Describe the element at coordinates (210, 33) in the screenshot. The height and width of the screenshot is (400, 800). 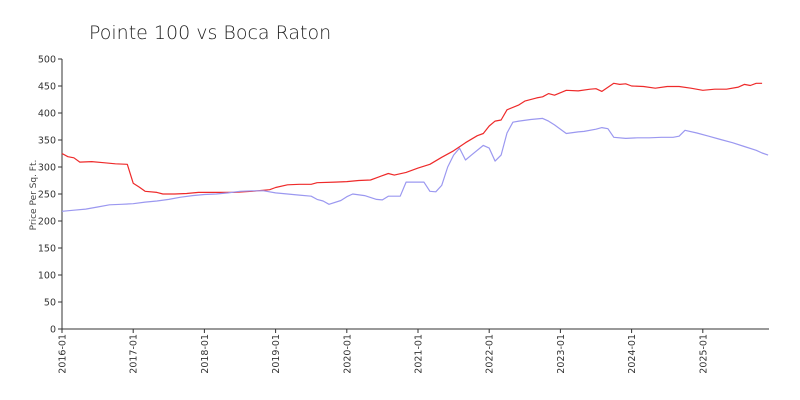
I see `chart-title: Pointe 100 vs Boca Raton` at that location.